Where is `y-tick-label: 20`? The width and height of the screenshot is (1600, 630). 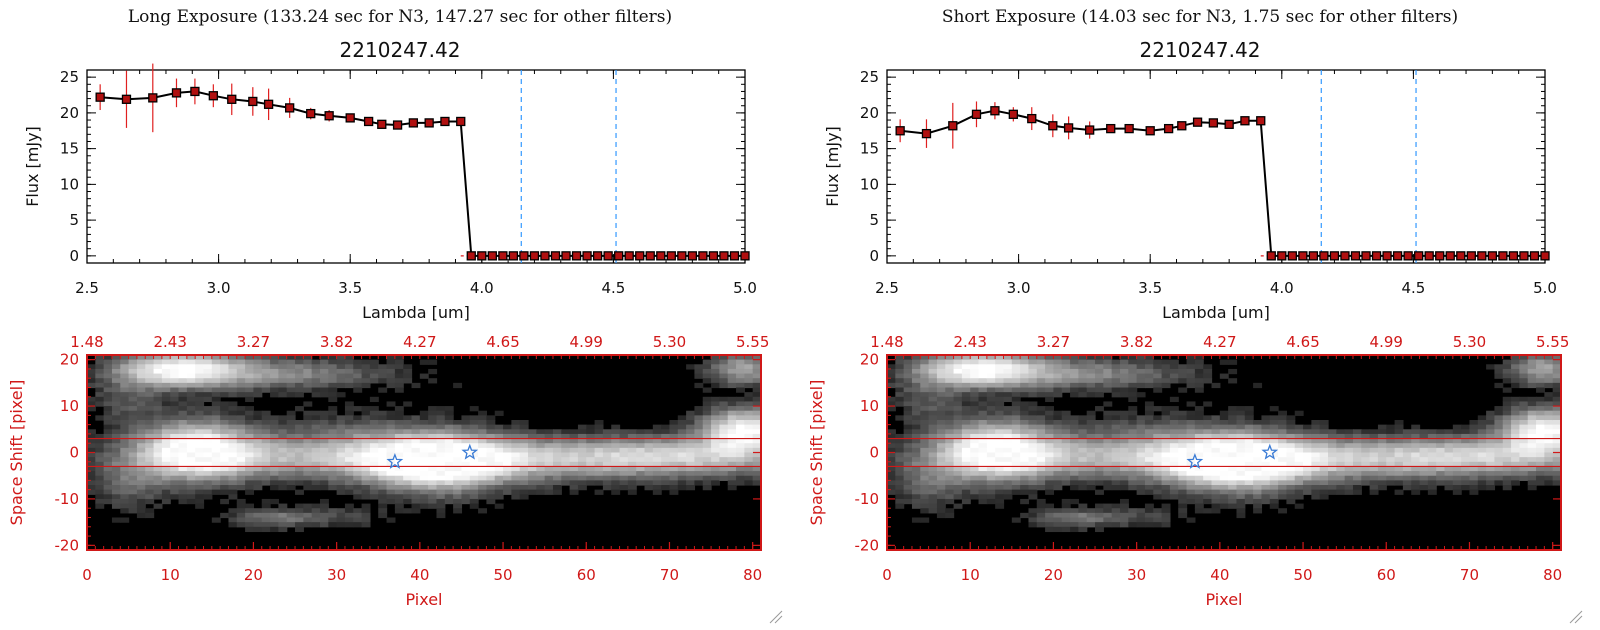
y-tick-label: 20 is located at coordinates (869, 113).